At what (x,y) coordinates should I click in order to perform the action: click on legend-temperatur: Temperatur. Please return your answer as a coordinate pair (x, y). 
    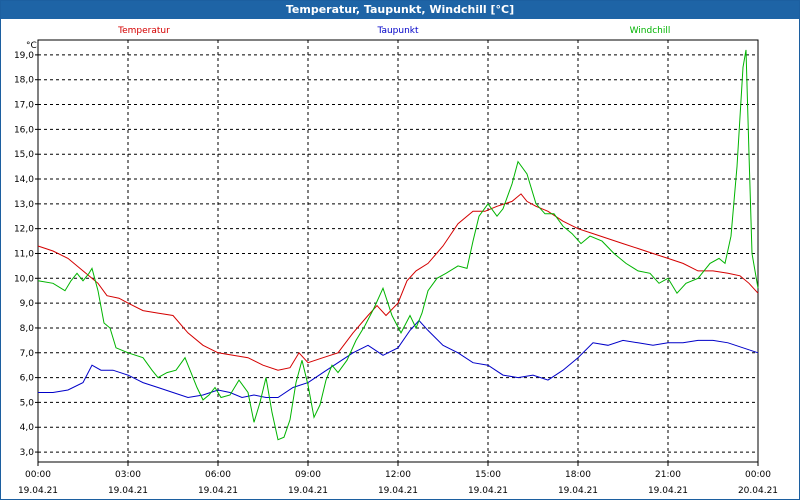
    Looking at the image, I should click on (143, 31).